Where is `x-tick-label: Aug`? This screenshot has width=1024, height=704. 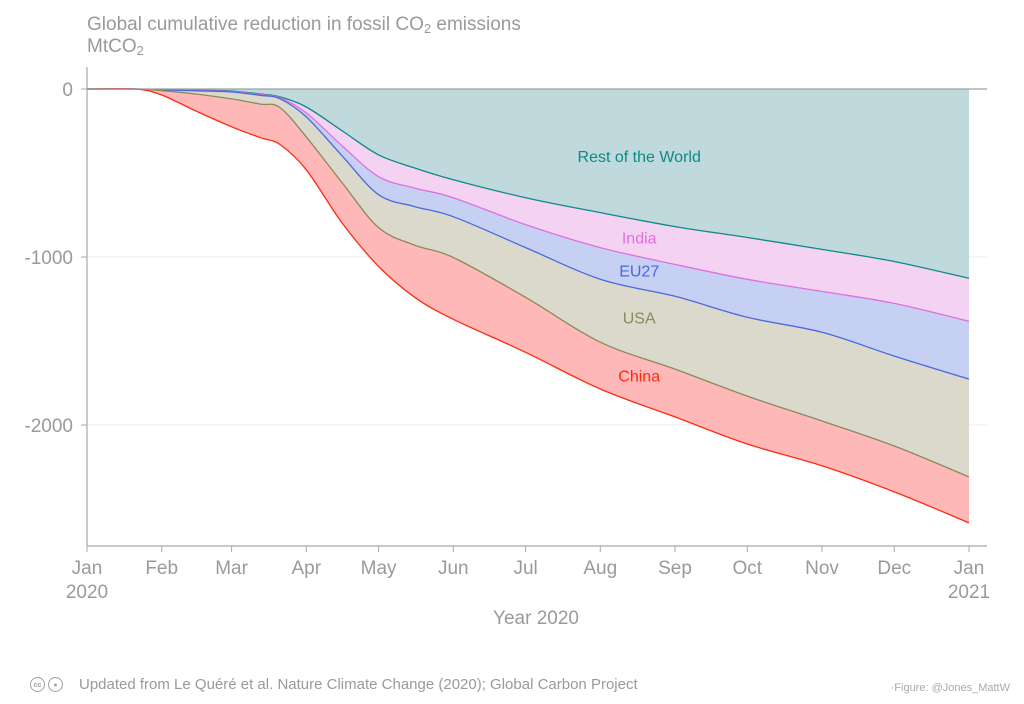 x-tick-label: Aug is located at coordinates (600, 568).